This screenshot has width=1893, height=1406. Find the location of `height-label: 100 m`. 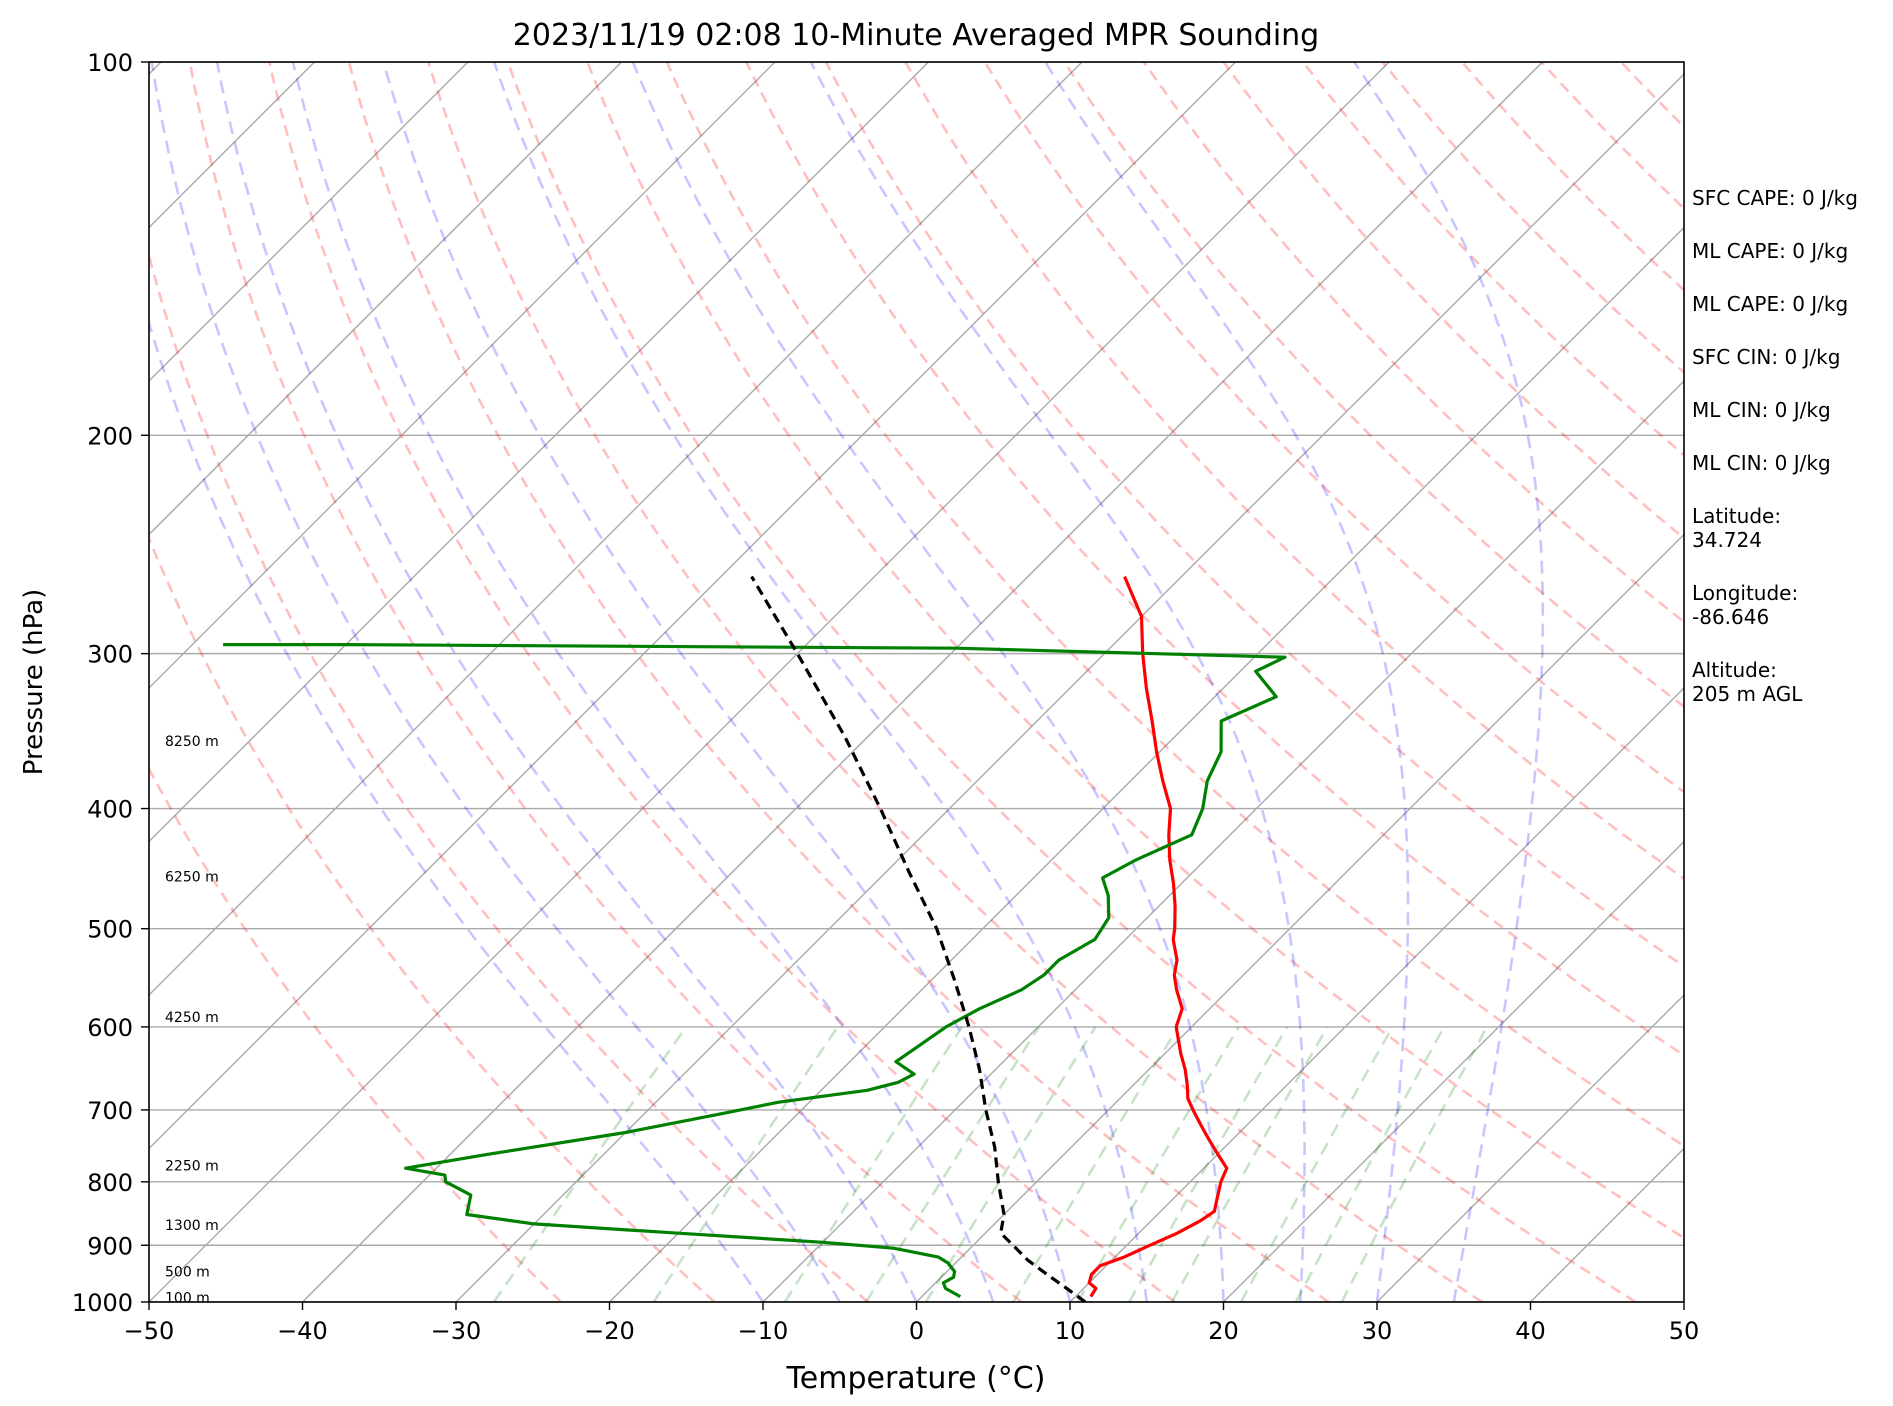

height-label: 100 m is located at coordinates (187, 1299).